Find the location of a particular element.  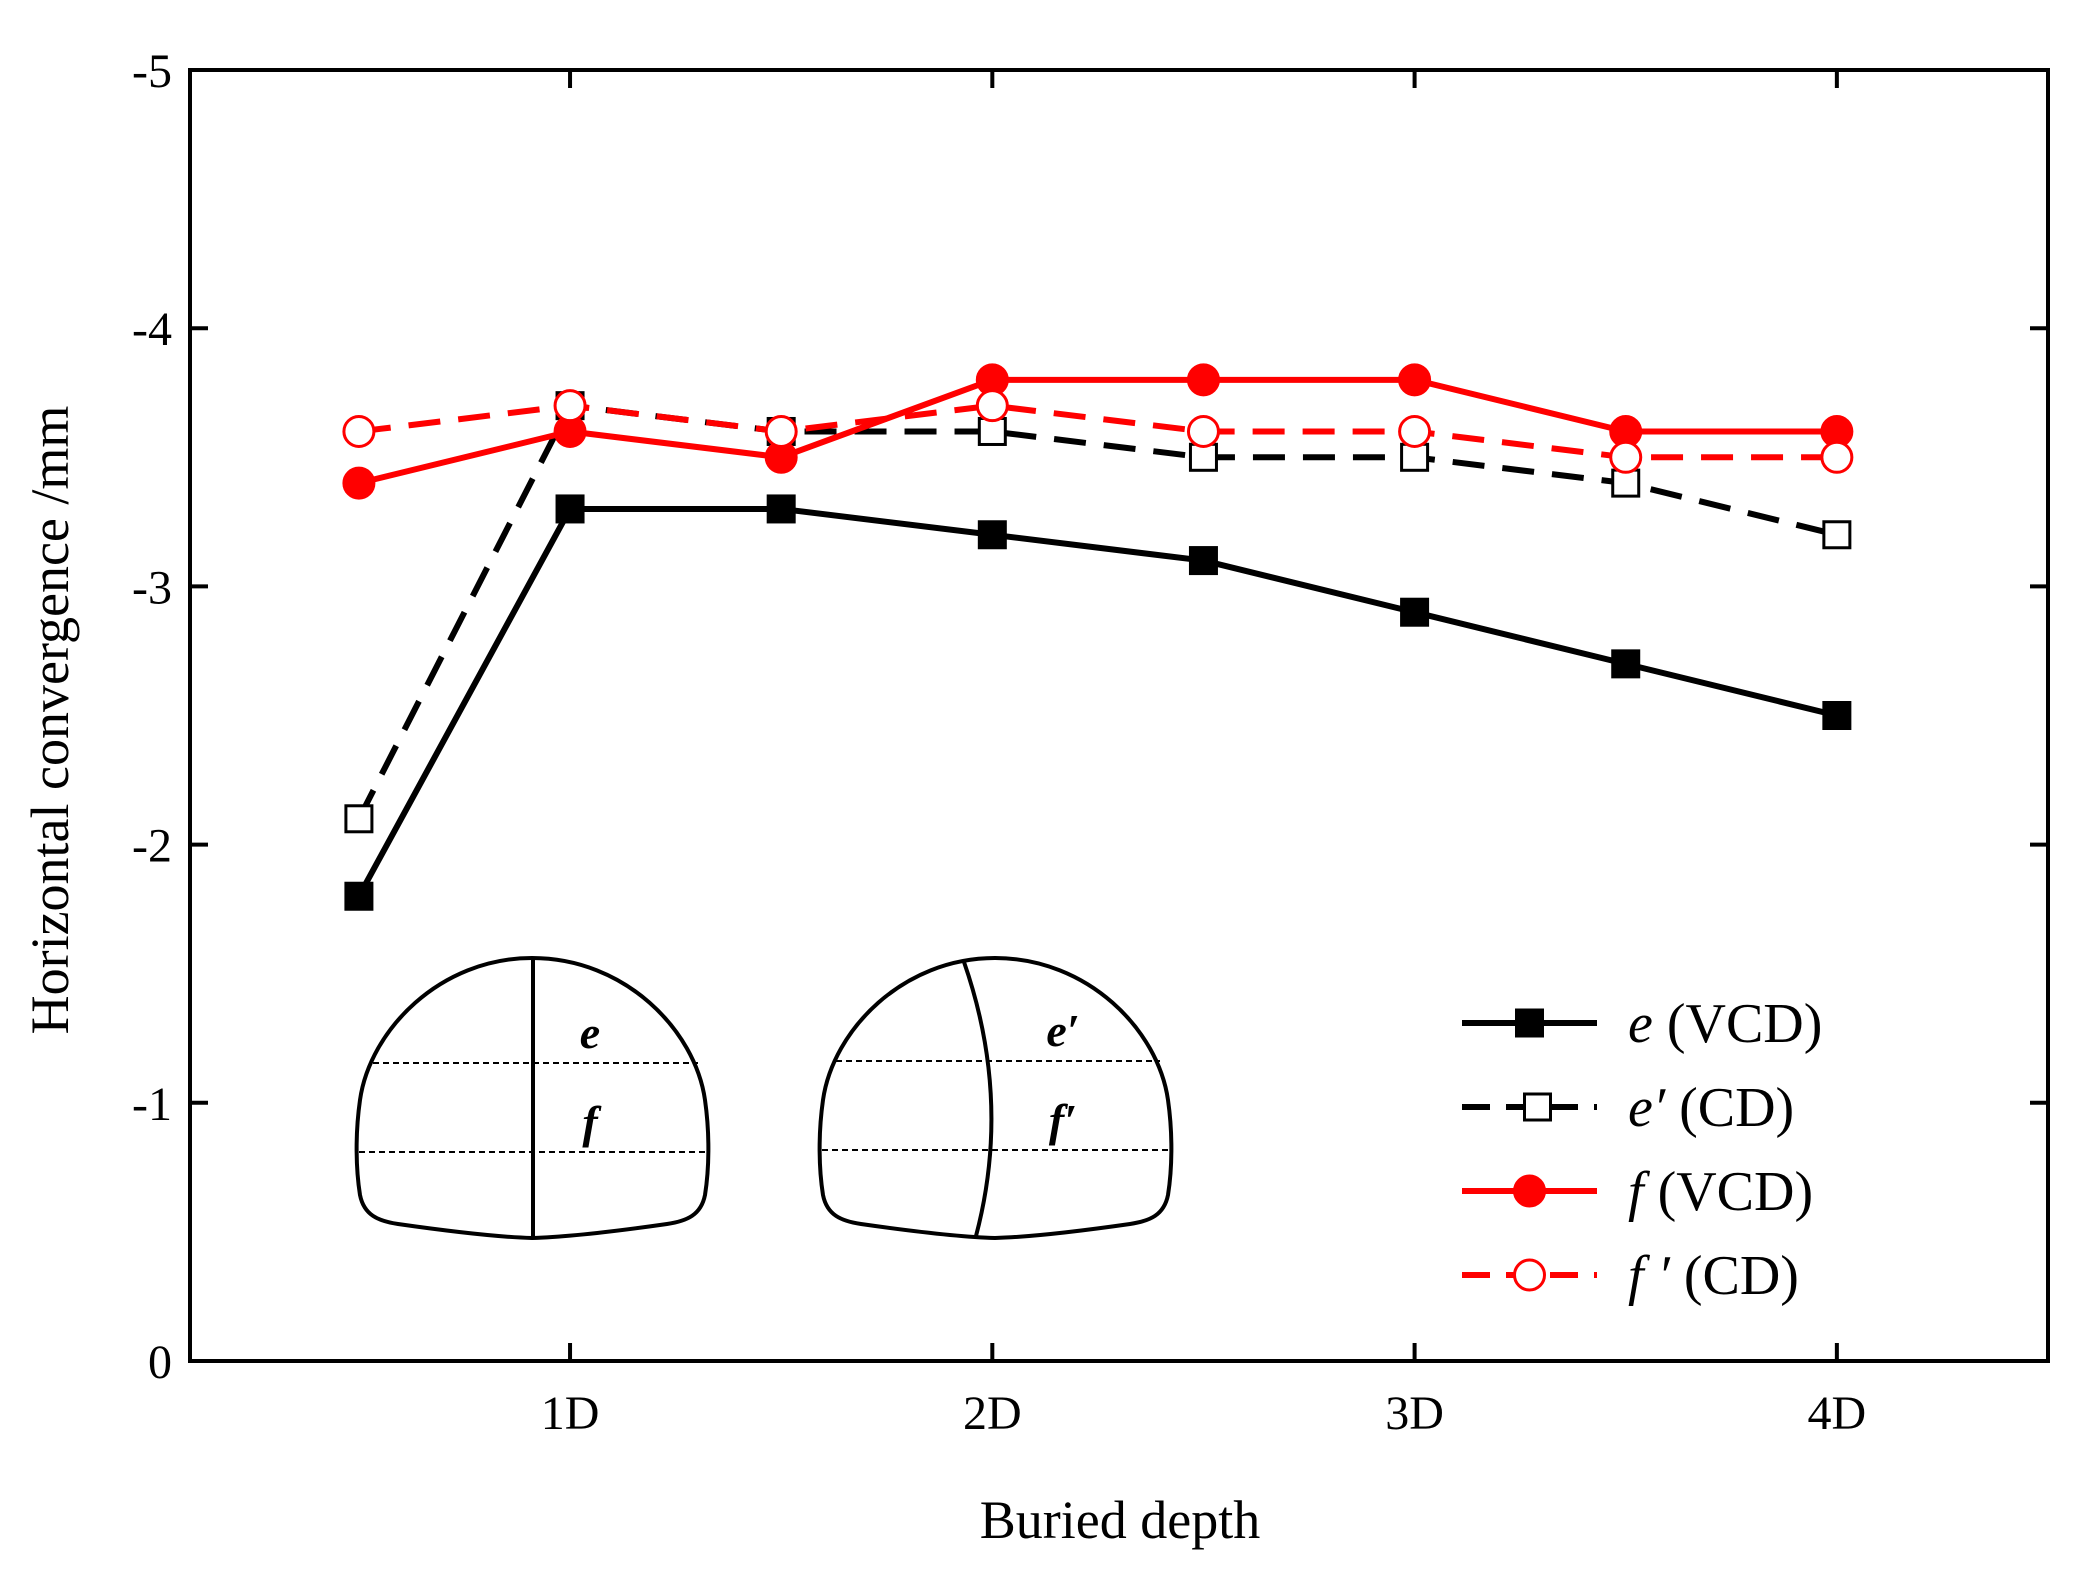

legend-label: e (VCD) is located at coordinates (1725, 1024).